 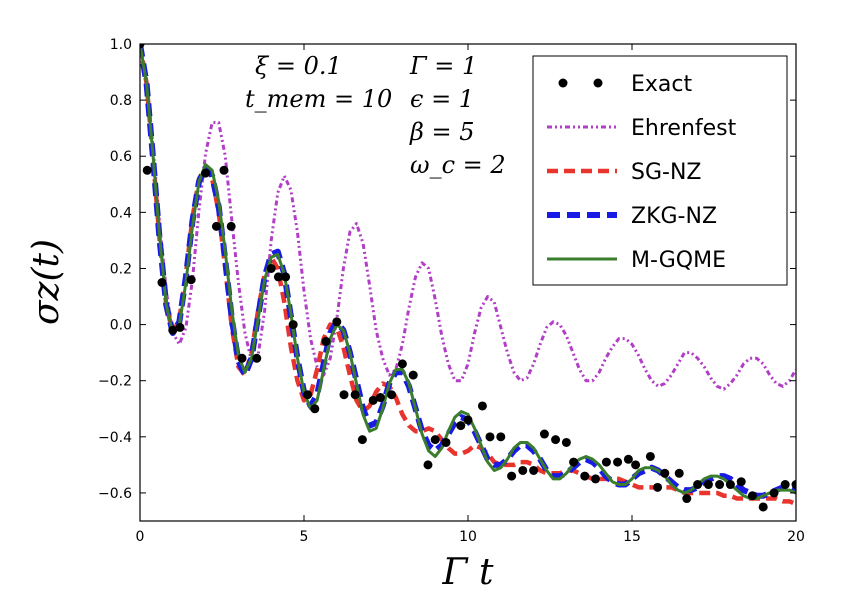 I want to click on y-axis-label: σz(t), so click(x=46, y=282).